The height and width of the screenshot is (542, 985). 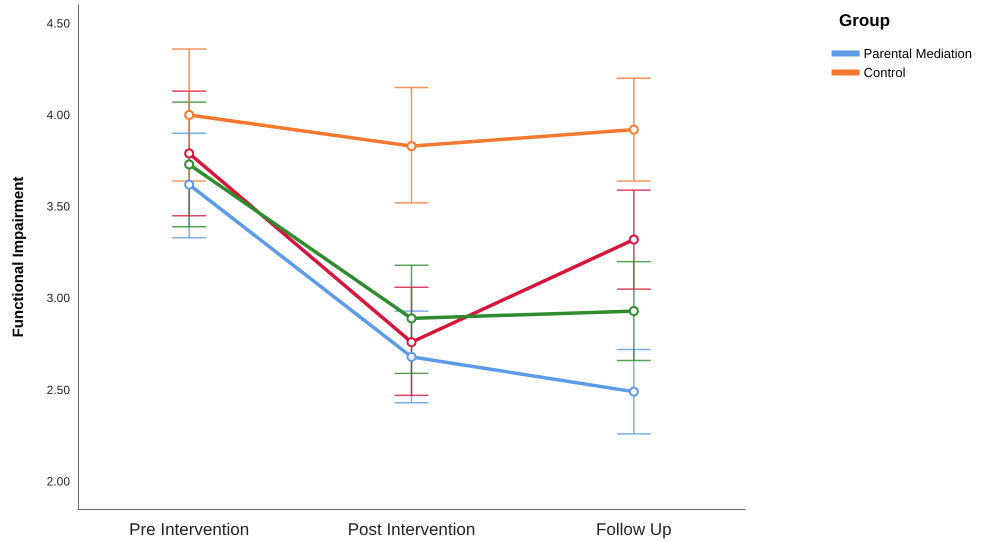 I want to click on x-tick-label: Follow Up, so click(x=634, y=529).